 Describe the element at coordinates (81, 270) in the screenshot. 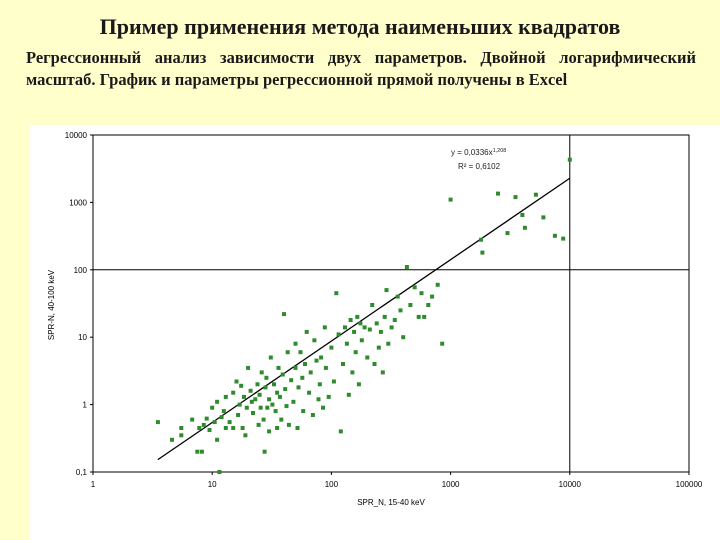

I see `y-tick-label: 100` at that location.